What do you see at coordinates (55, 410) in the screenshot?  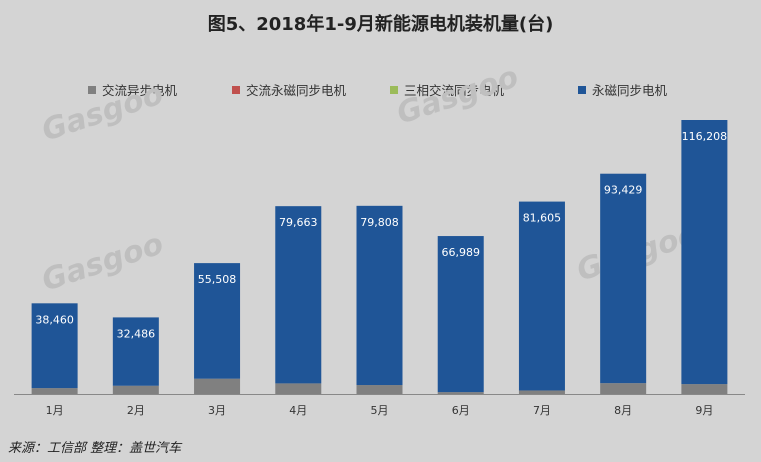 I see `x-tick-label: 1月` at bounding box center [55, 410].